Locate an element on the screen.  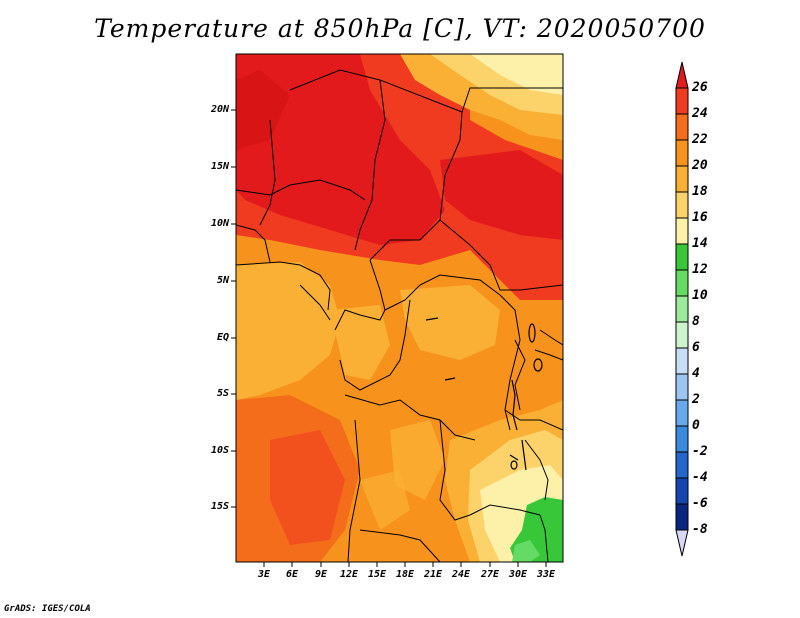
lon-ticks is located at coordinates (405, 564).